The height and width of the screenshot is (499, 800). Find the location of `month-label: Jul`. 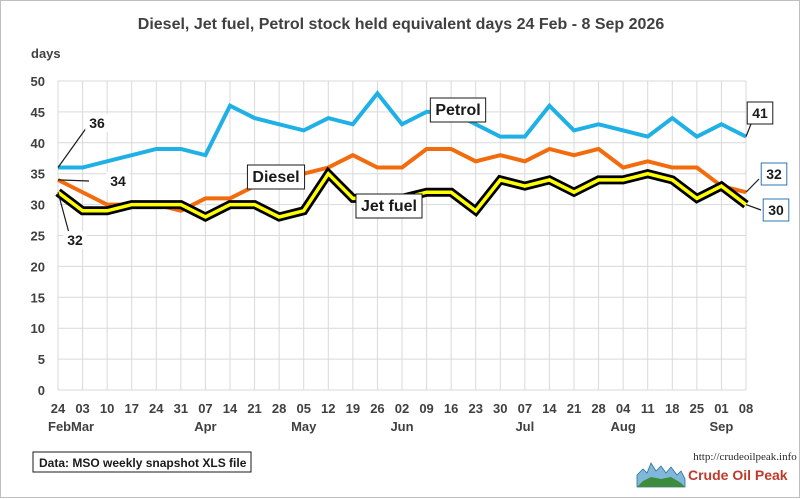

month-label: Jul is located at coordinates (524, 426).